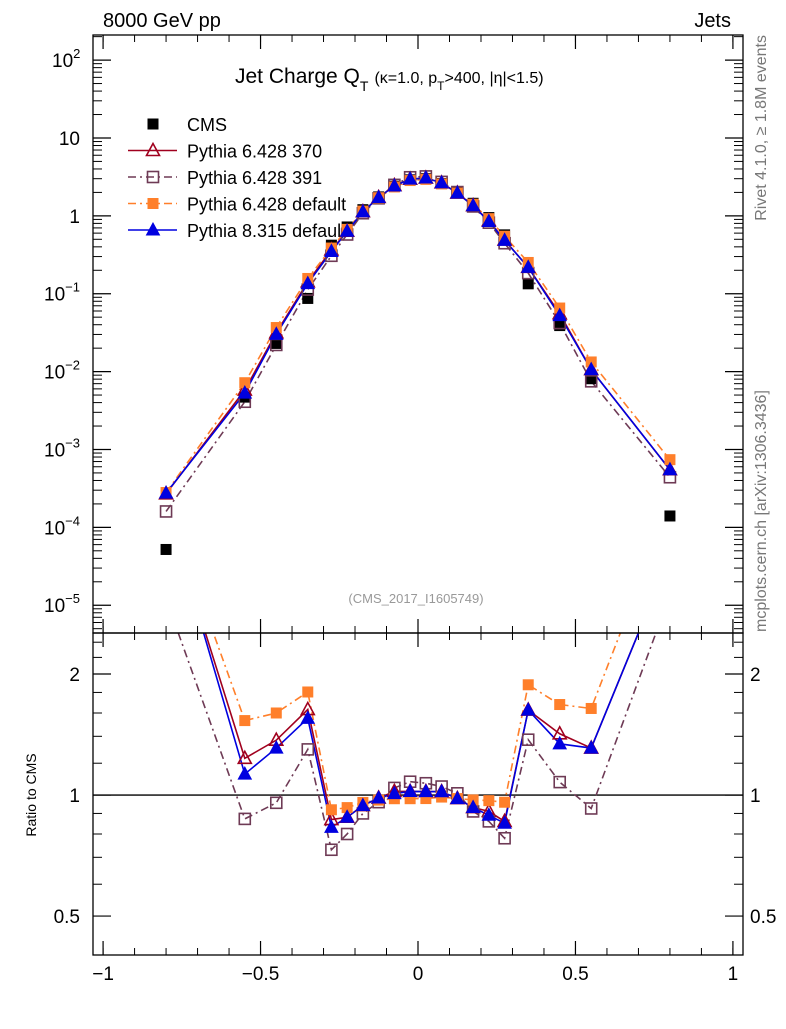 The height and width of the screenshot is (1029, 786). What do you see at coordinates (763, 917) in the screenshot?
I see `ratio-tick-label-right: 0.5` at bounding box center [763, 917].